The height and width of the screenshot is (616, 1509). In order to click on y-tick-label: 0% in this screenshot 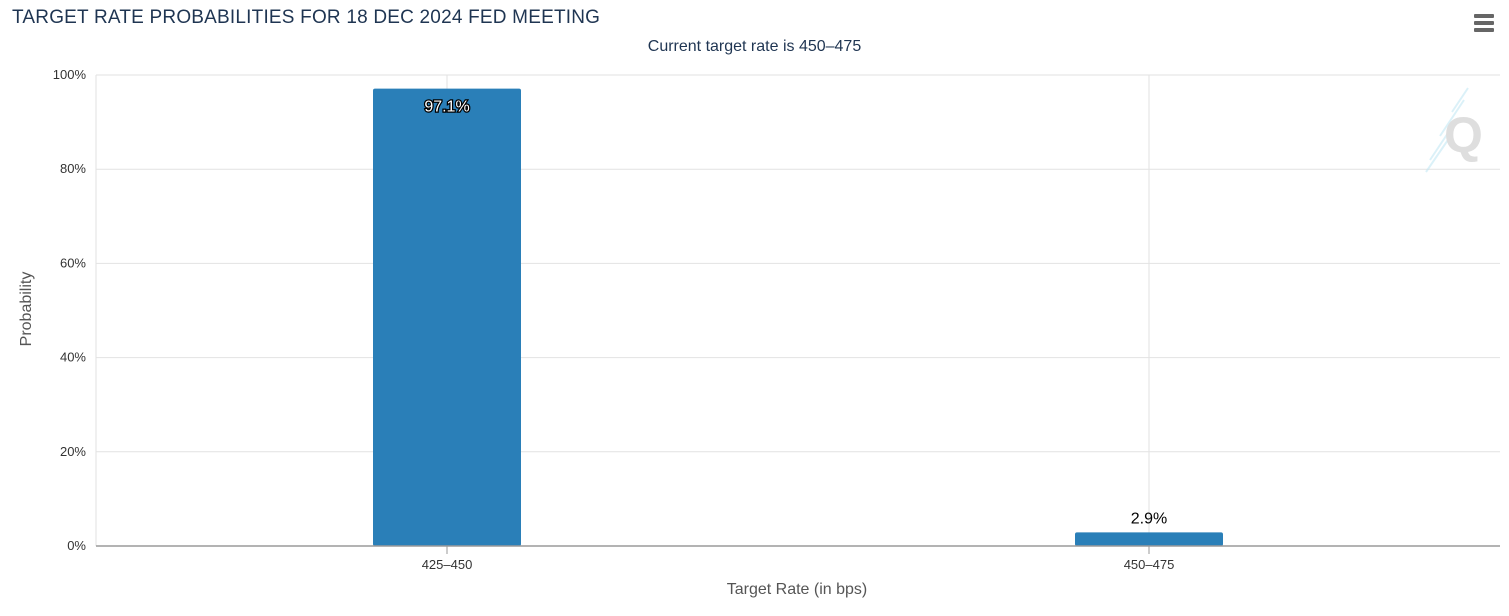, I will do `click(76, 545)`.